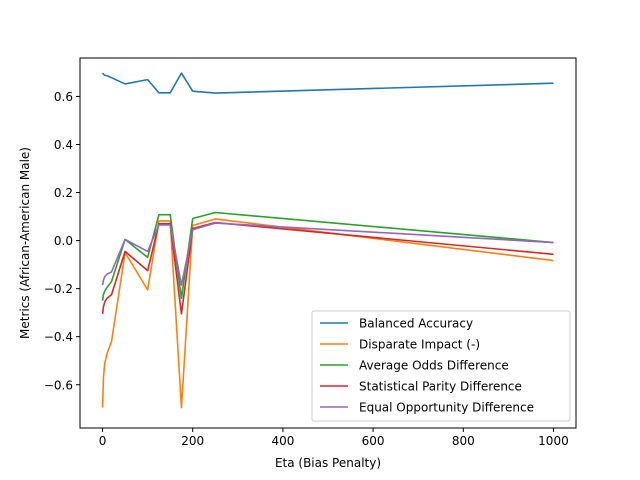  I want to click on series-line-statistical-parity-difference, so click(327, 268).